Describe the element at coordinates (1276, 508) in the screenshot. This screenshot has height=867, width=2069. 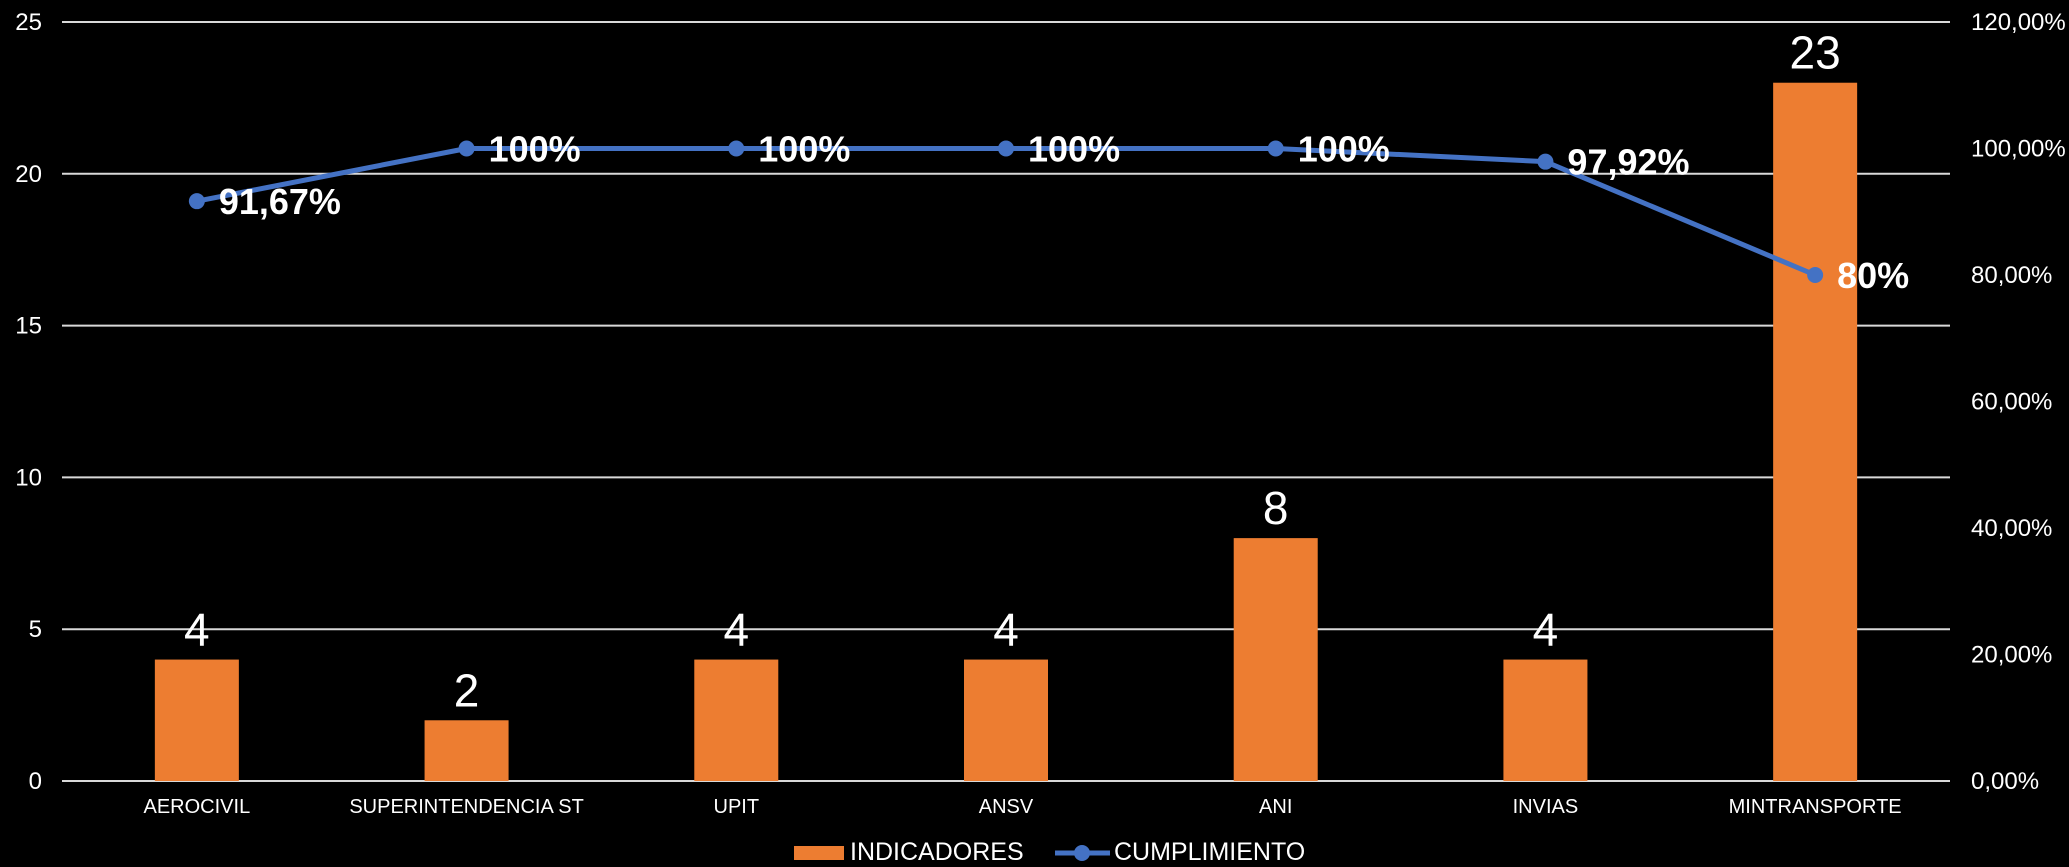
I see `bar-value-label: 8` at that location.